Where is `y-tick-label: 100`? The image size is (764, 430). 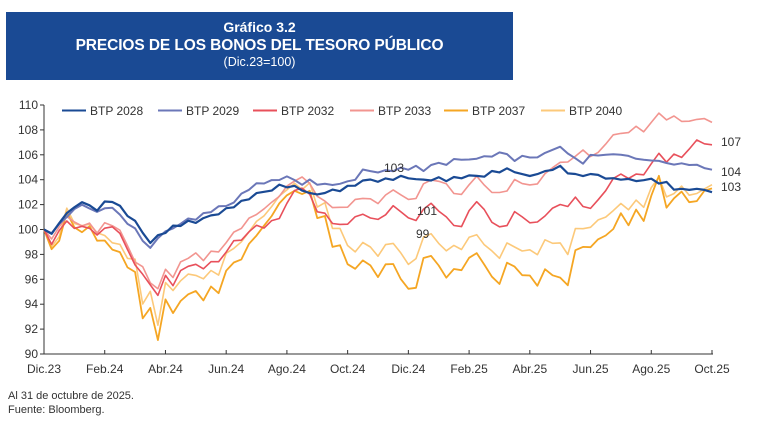
y-tick-label: 100 is located at coordinates (28, 230).